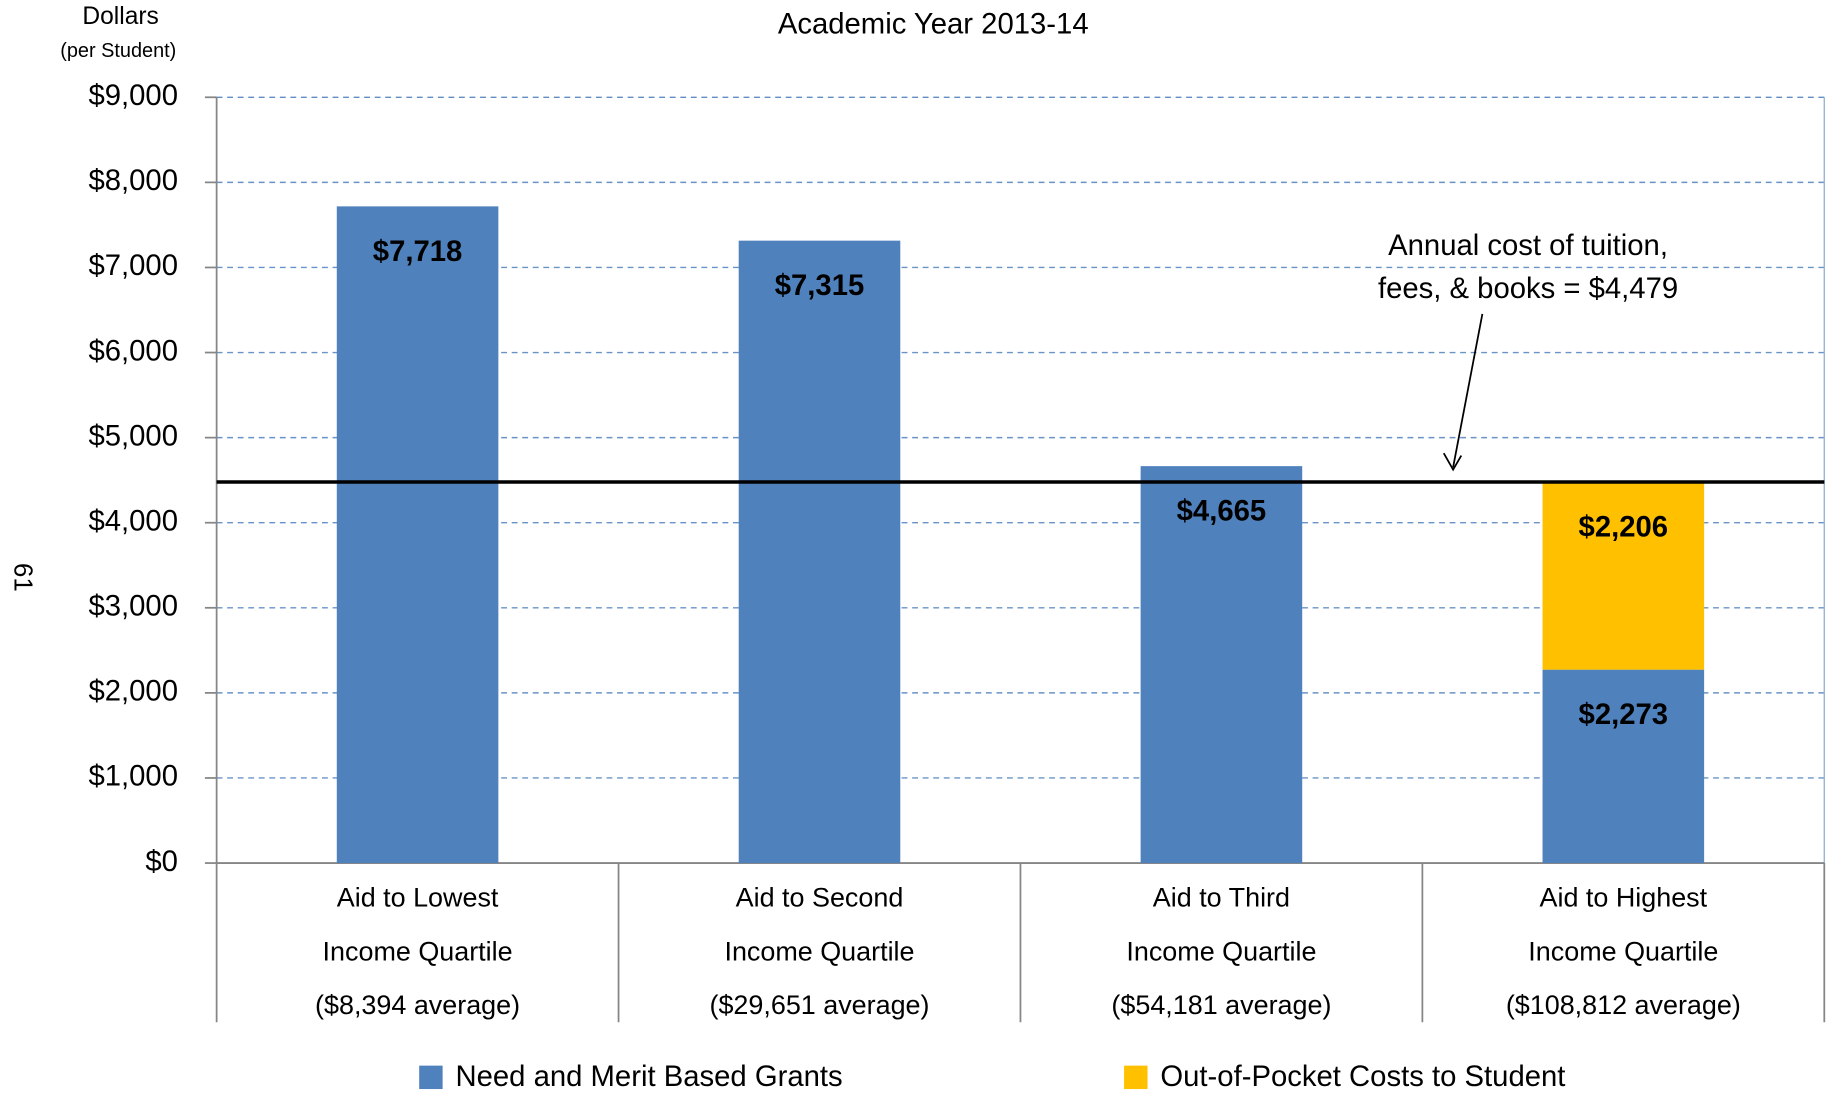 The height and width of the screenshot is (1095, 1836). What do you see at coordinates (418, 897) in the screenshot?
I see `x-tick-label: Aid to Lowest` at bounding box center [418, 897].